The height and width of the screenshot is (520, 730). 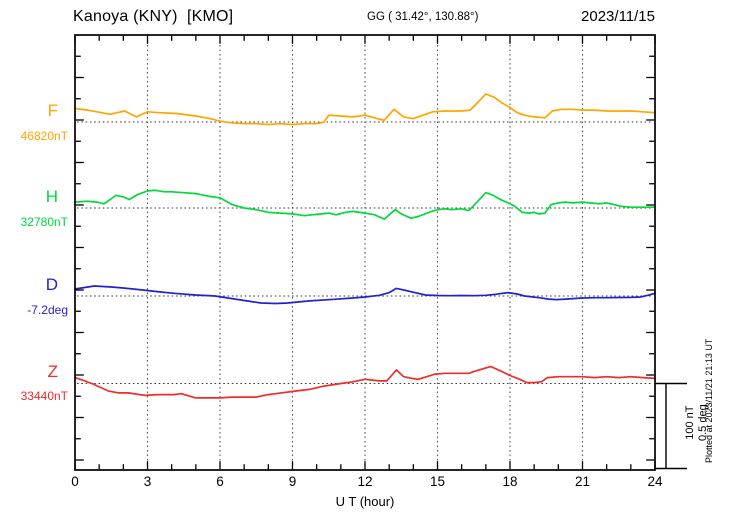 I want to click on x-tick-12: 12, so click(x=365, y=481).